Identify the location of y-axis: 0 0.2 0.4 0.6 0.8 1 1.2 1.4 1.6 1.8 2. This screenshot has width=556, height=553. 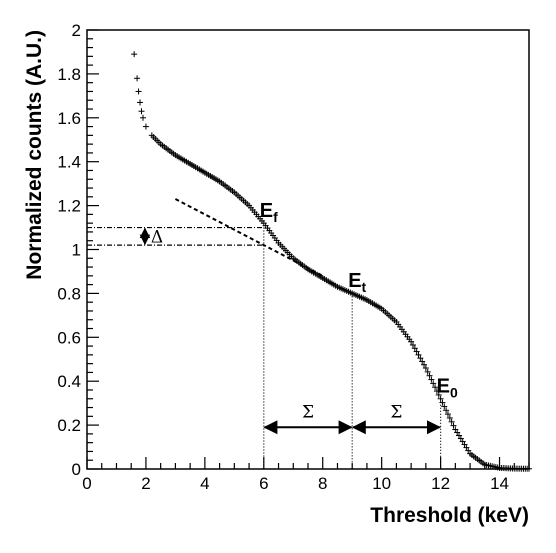
(78, 250).